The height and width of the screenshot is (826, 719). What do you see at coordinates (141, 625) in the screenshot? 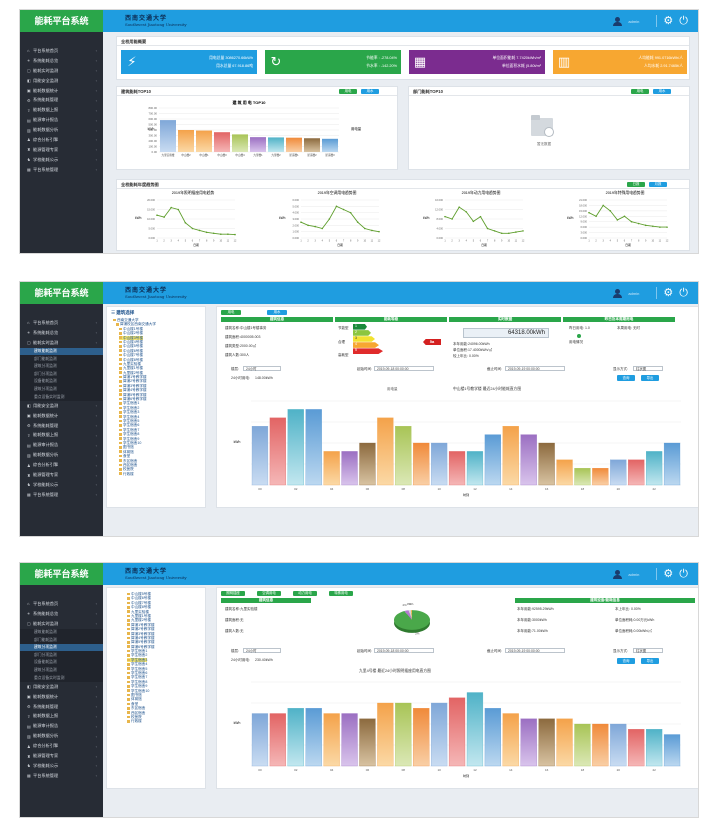
I see `tree-node: 犀浦1号教学楼` at bounding box center [141, 625].